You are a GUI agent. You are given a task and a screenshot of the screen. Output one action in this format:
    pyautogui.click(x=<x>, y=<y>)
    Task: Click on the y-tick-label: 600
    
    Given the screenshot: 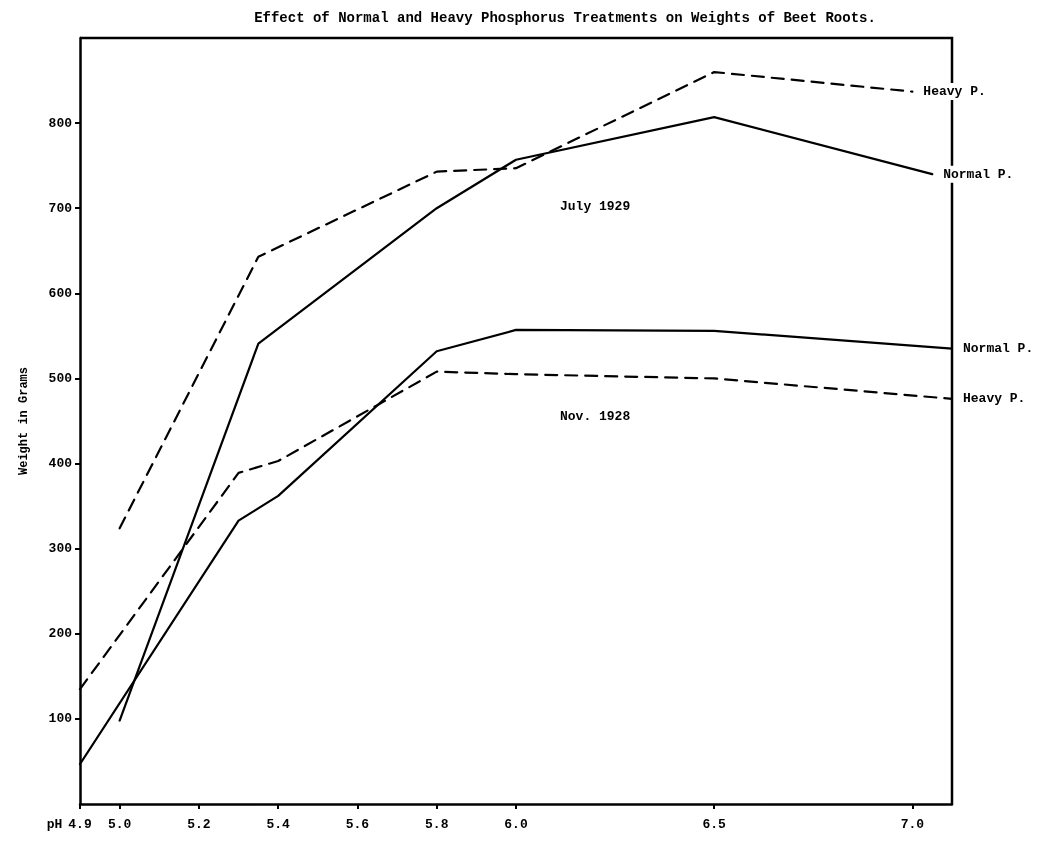 What is the action you would take?
    pyautogui.click(x=60, y=293)
    